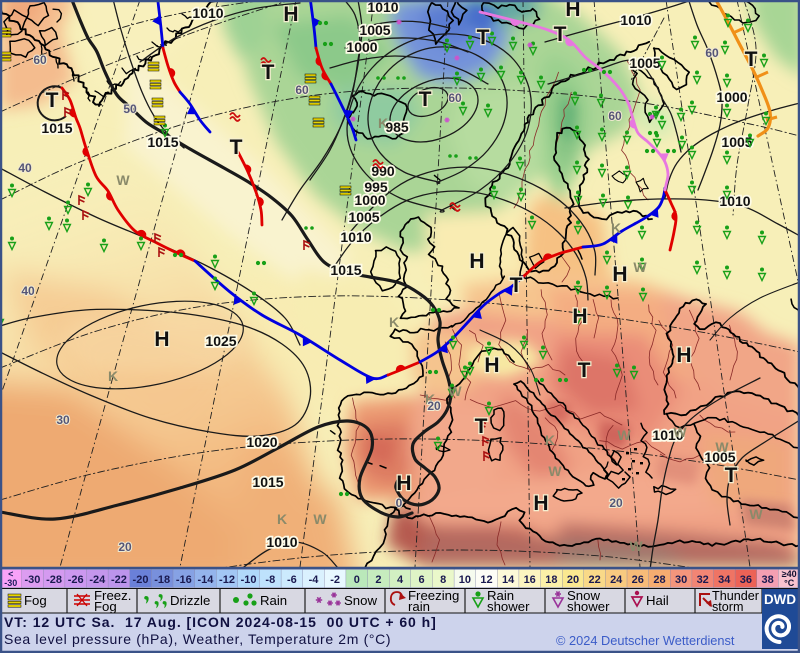 The height and width of the screenshot is (653, 800). I want to click on svg-text: 50, so click(130, 109).